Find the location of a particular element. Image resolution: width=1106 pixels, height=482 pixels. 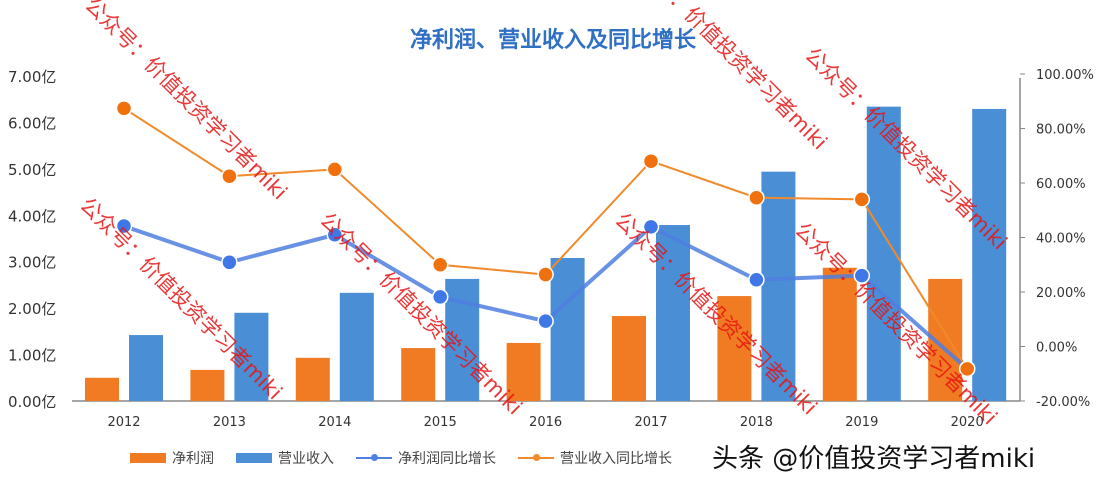

left-tick-label: 5.00亿 is located at coordinates (32, 170).